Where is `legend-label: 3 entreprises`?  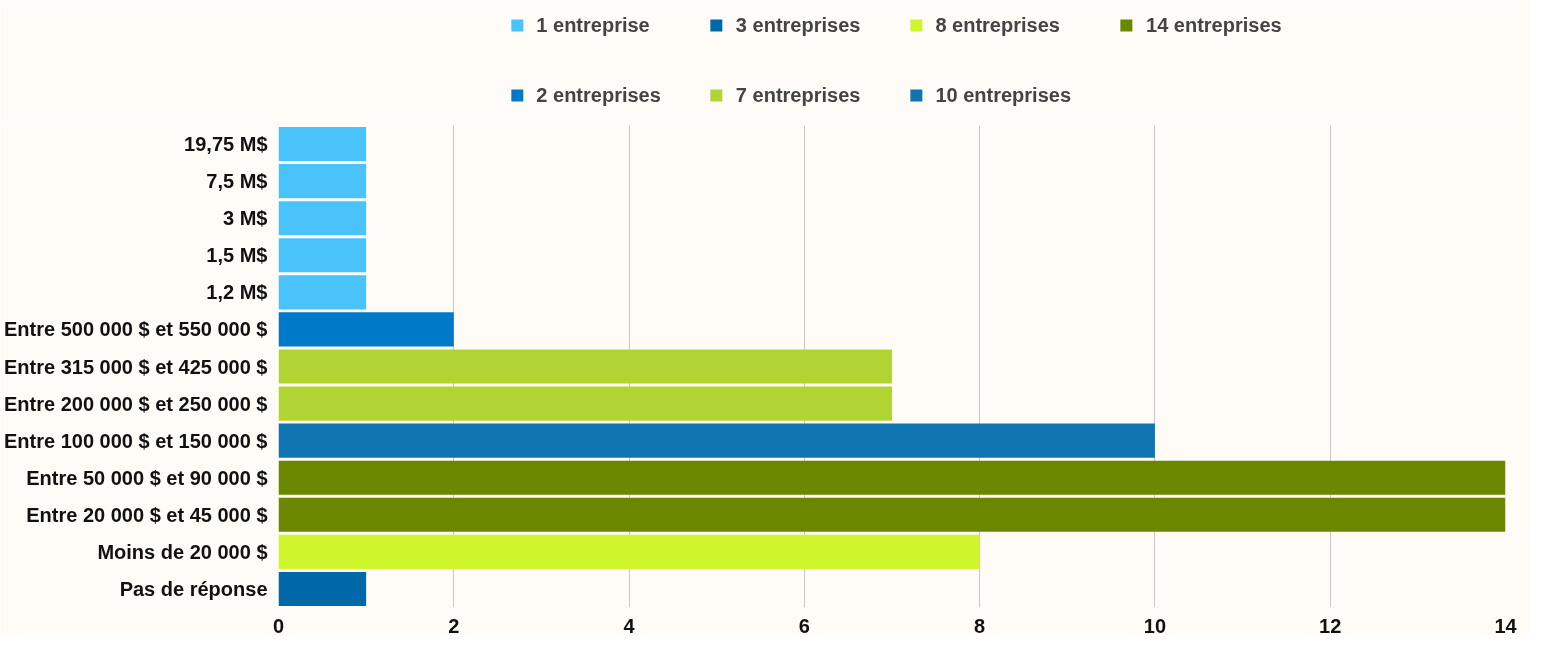
legend-label: 3 entreprises is located at coordinates (798, 25).